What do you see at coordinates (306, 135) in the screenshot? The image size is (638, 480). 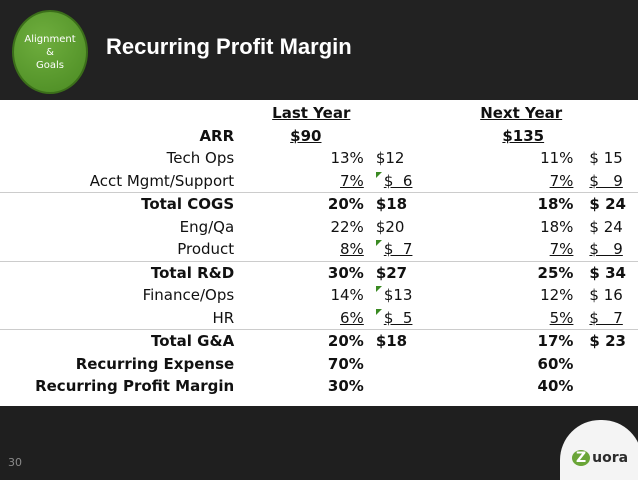 I see `arr-last-value: $90` at bounding box center [306, 135].